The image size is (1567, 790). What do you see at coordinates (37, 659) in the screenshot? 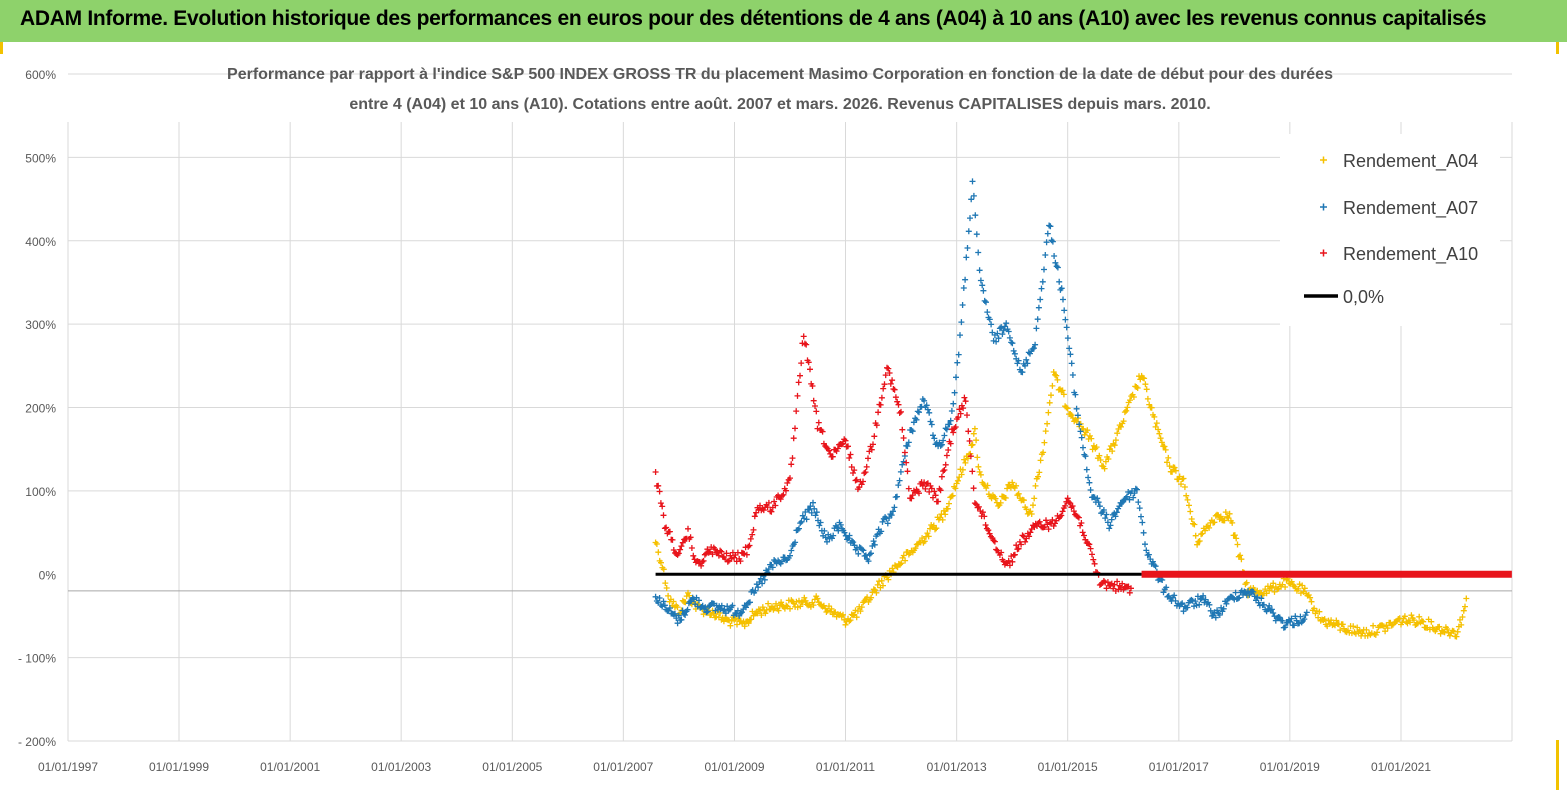
I see `y-tick-label: - 100%` at bounding box center [37, 659].